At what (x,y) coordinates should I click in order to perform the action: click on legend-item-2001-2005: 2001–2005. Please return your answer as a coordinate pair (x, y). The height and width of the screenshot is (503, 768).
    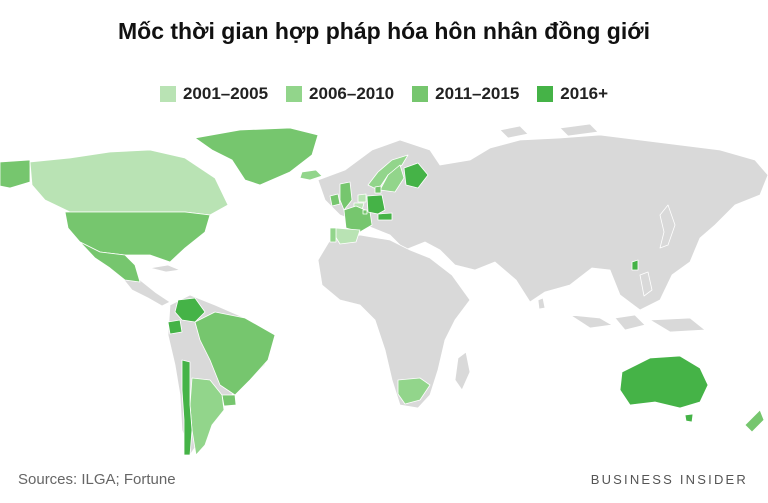
    Looking at the image, I should click on (214, 94).